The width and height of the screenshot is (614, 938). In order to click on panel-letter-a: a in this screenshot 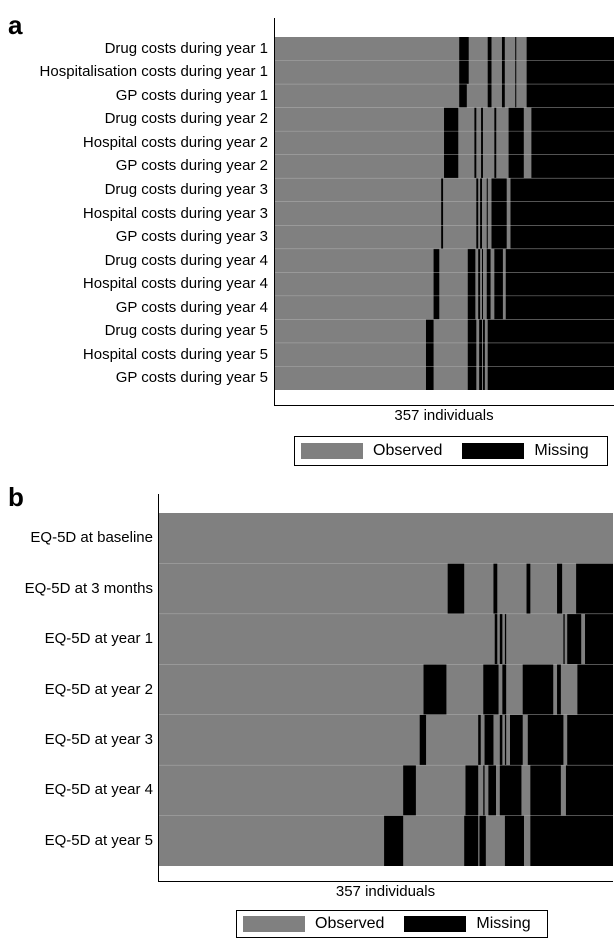, I will do `click(15, 25)`.